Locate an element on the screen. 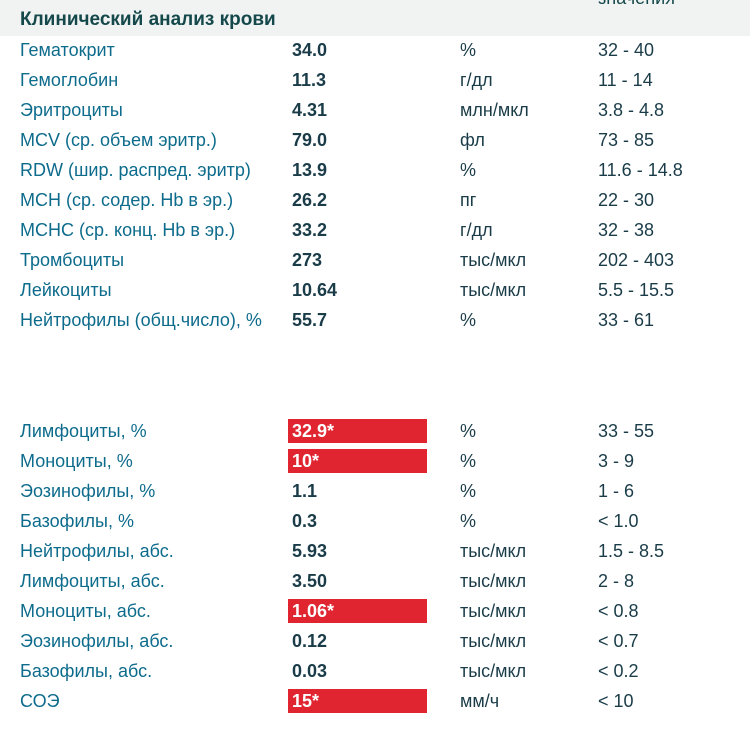  reference-range: 3 - 9 is located at coordinates (616, 461).